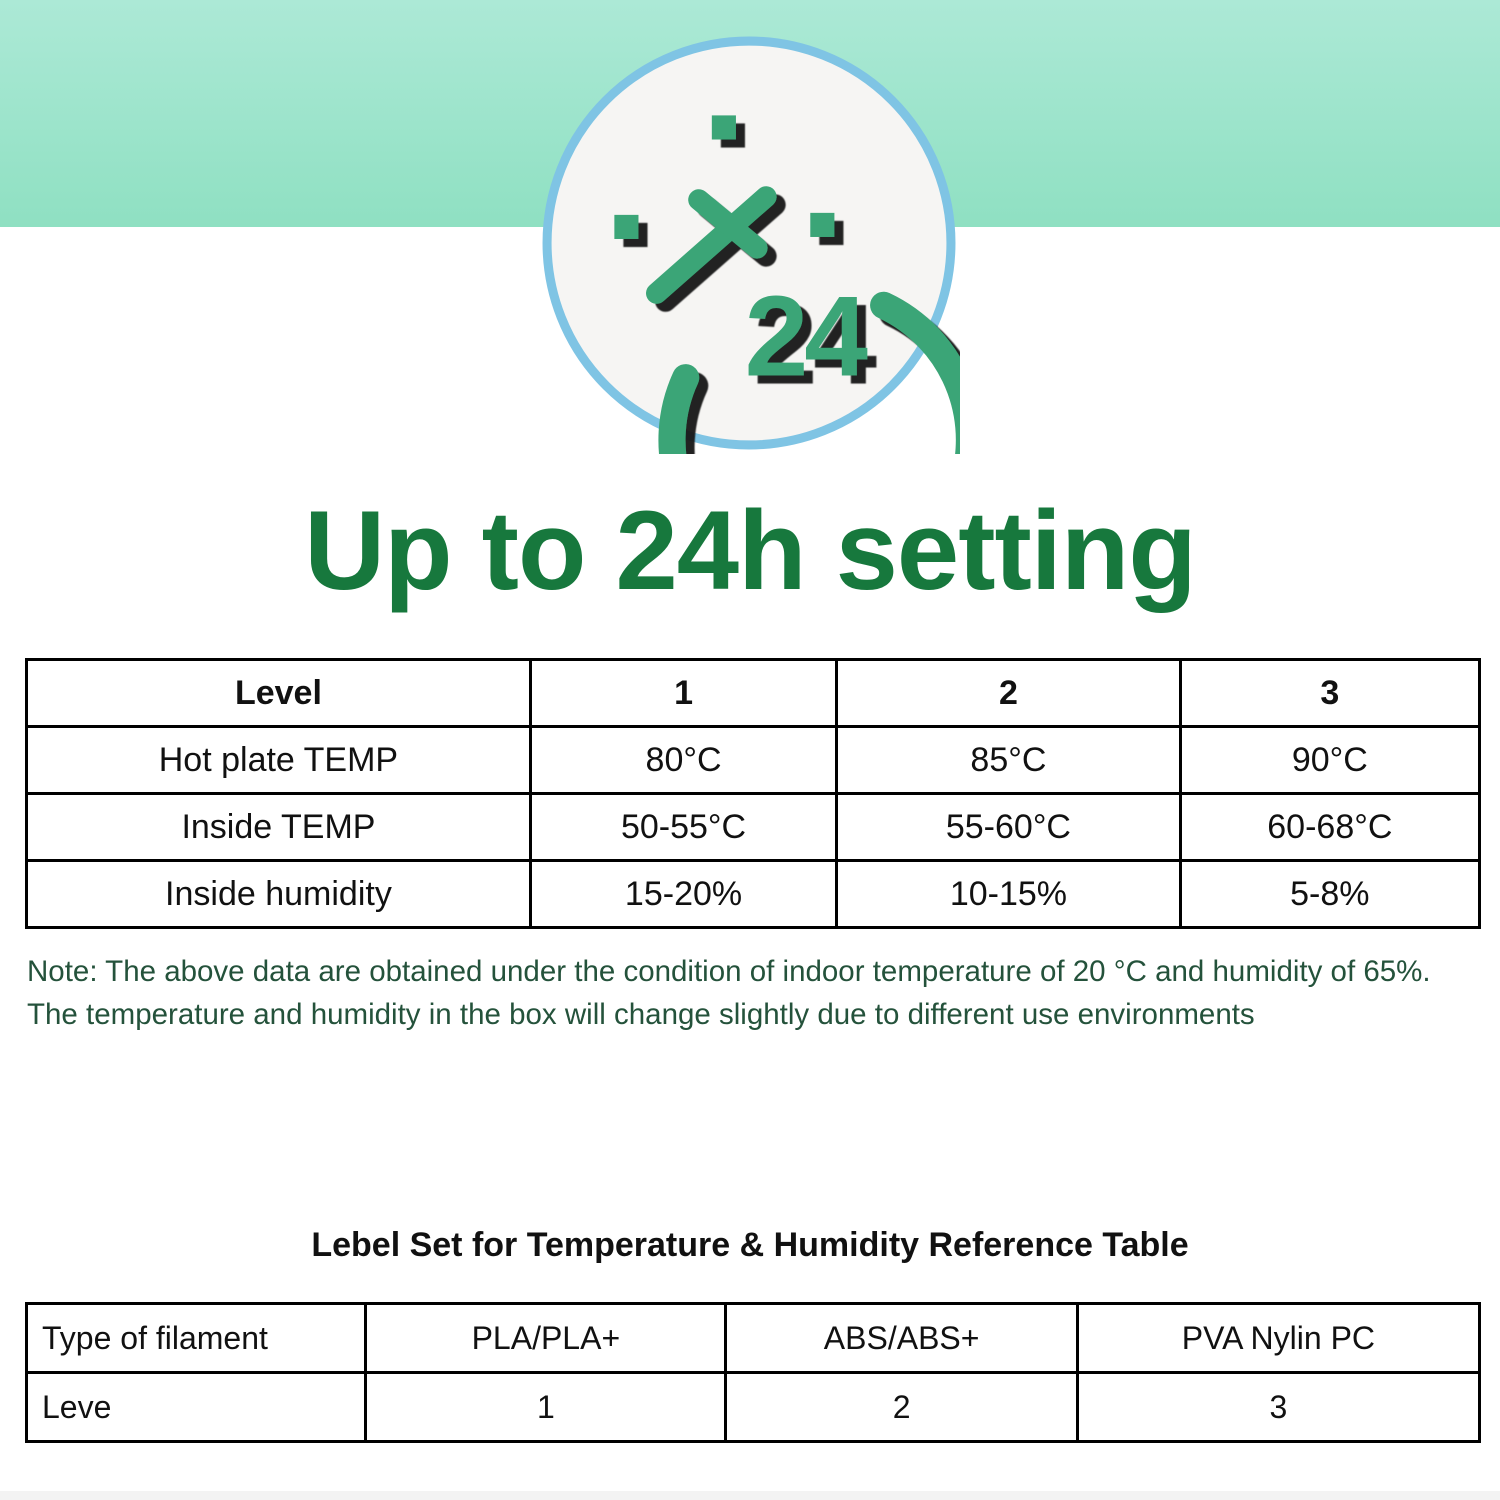 This screenshot has width=1500, height=1500. Describe the element at coordinates (1330, 760) in the screenshot. I see `value-cell: 90°C` at that location.